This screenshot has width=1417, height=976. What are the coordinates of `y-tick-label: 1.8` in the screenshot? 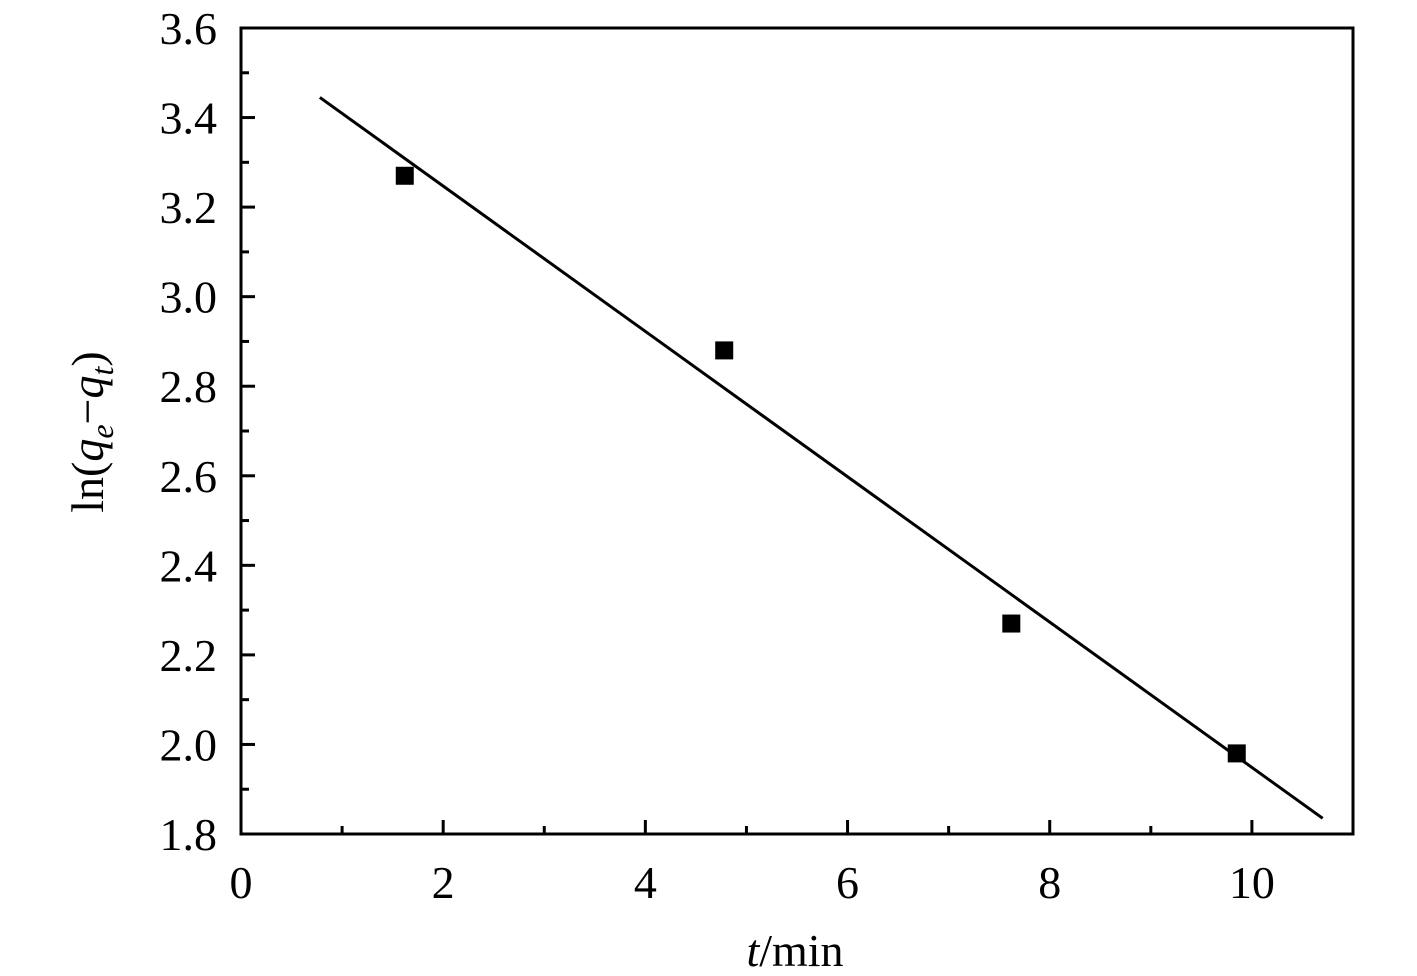 It's located at (189, 834).